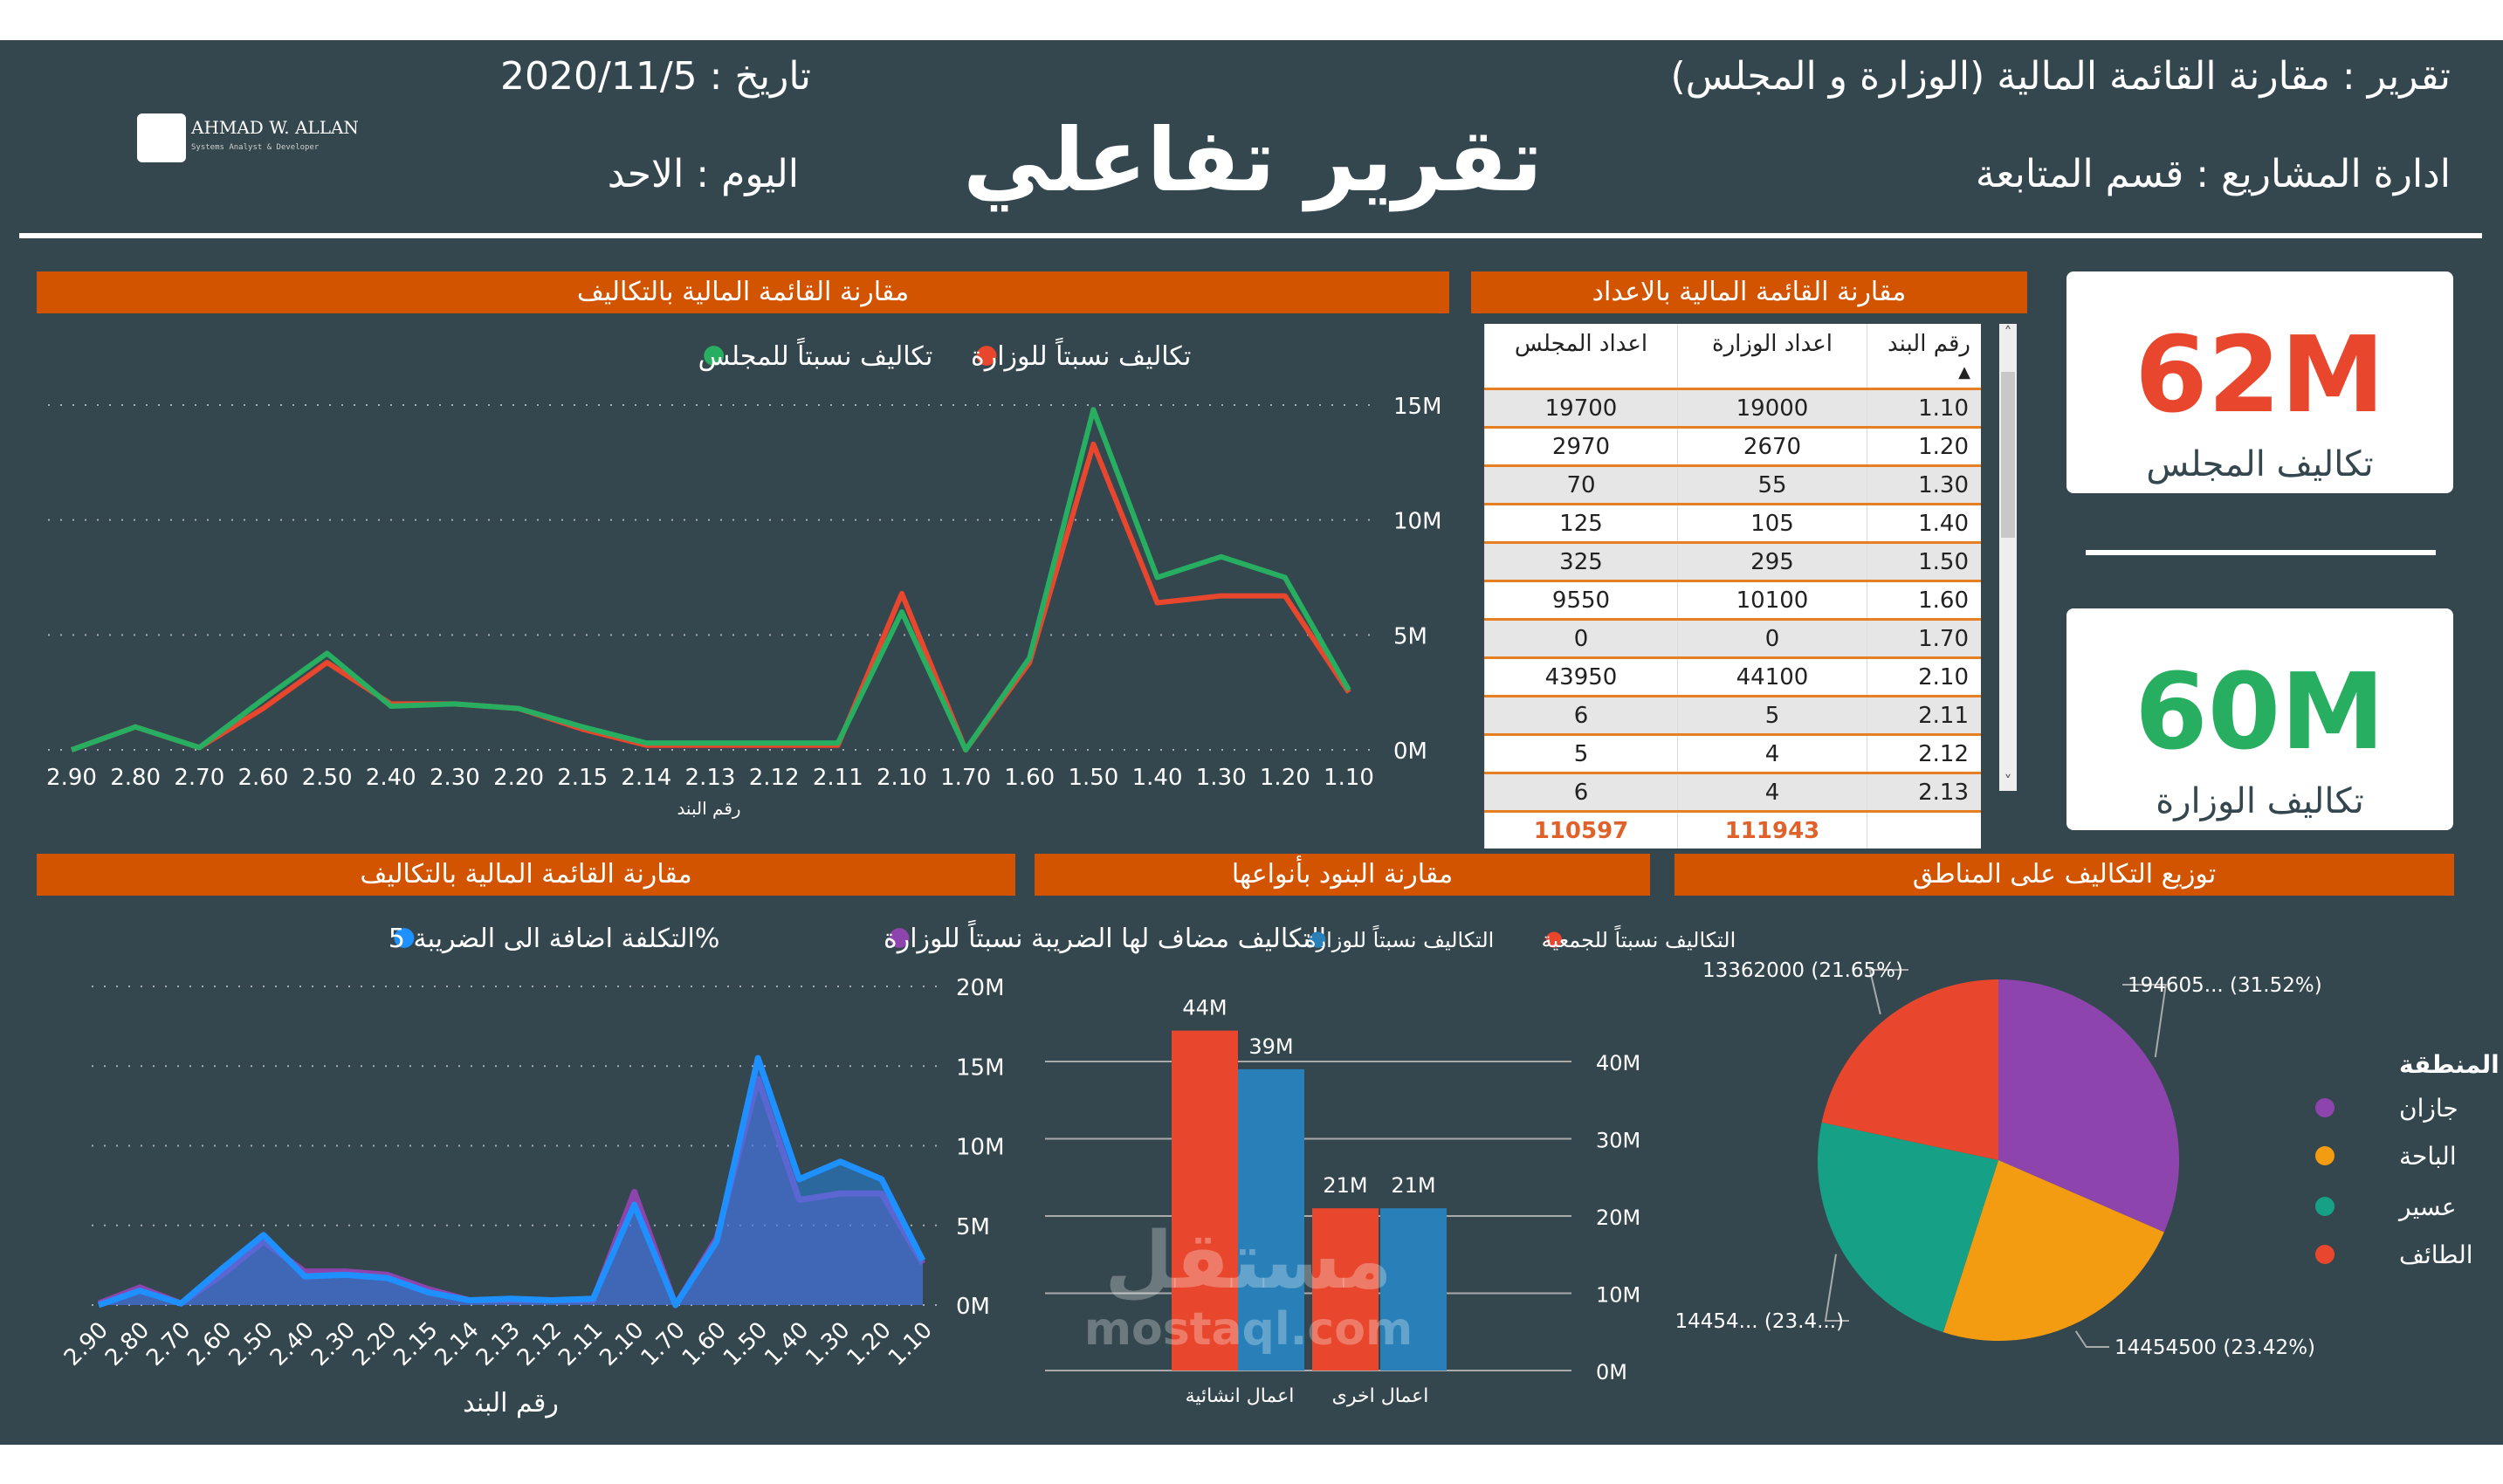  Describe the element at coordinates (2260, 713) in the screenshot. I see `kpi-value: 60M` at that location.